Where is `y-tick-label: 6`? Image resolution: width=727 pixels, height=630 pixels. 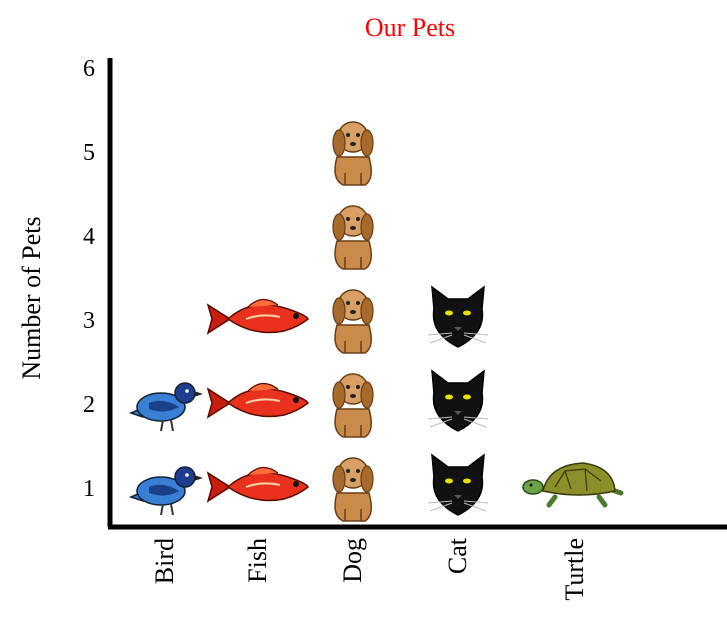
y-tick-label: 6 is located at coordinates (89, 69).